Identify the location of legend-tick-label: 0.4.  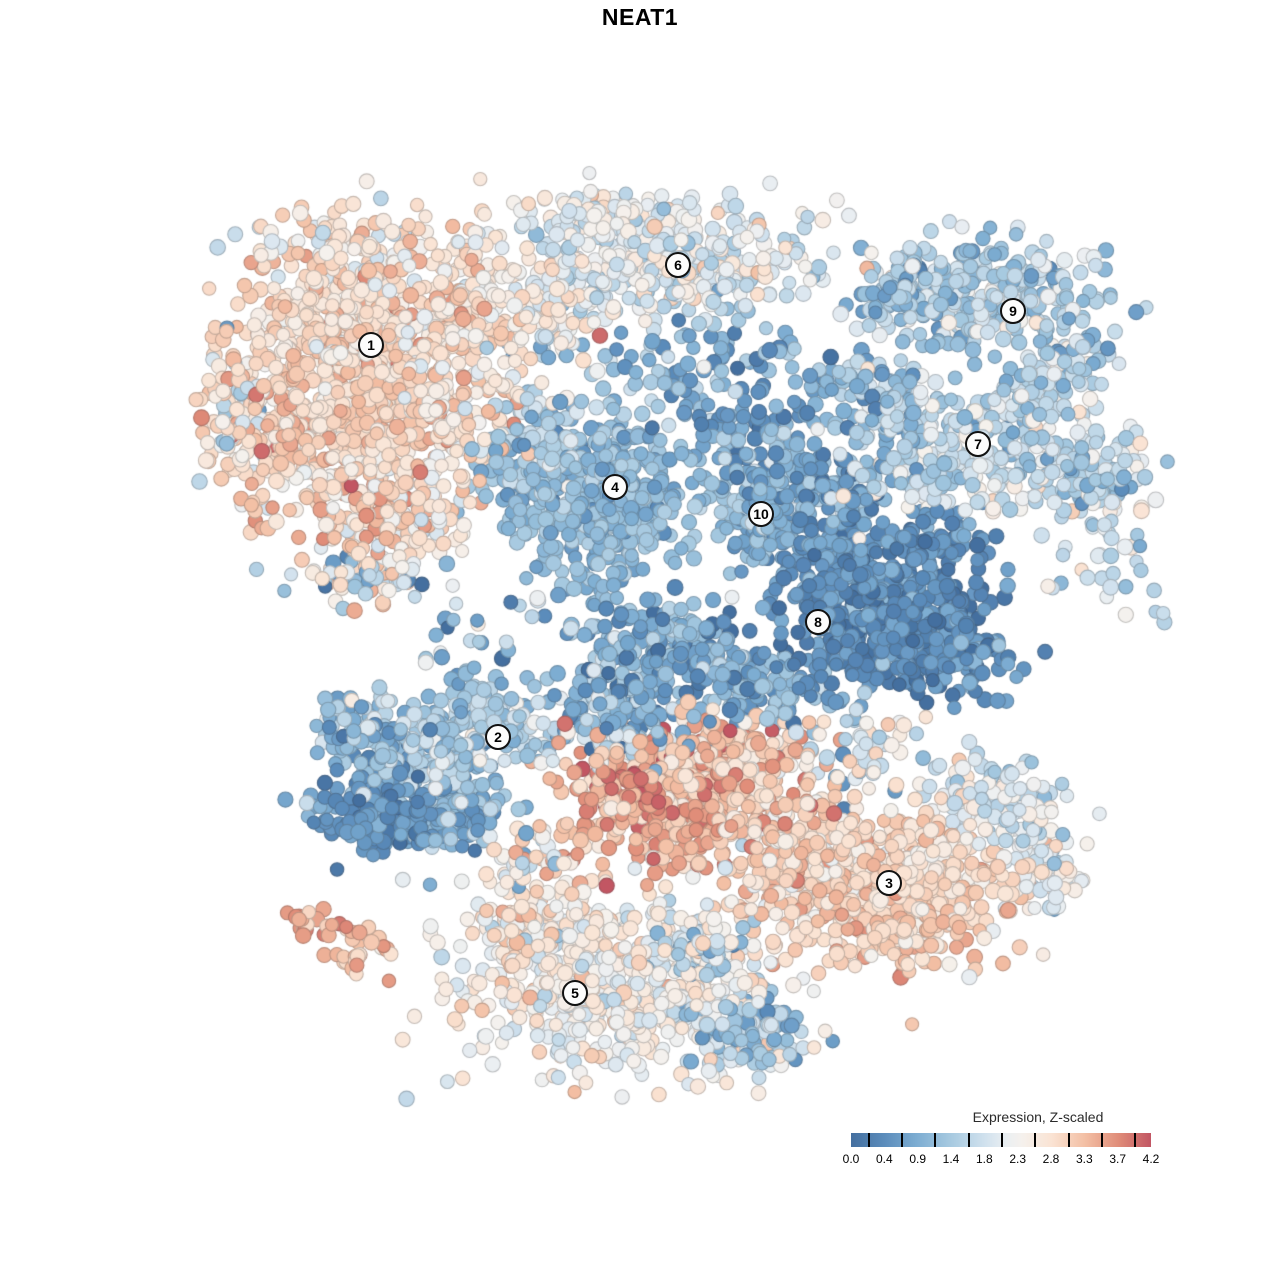
(884, 1159).